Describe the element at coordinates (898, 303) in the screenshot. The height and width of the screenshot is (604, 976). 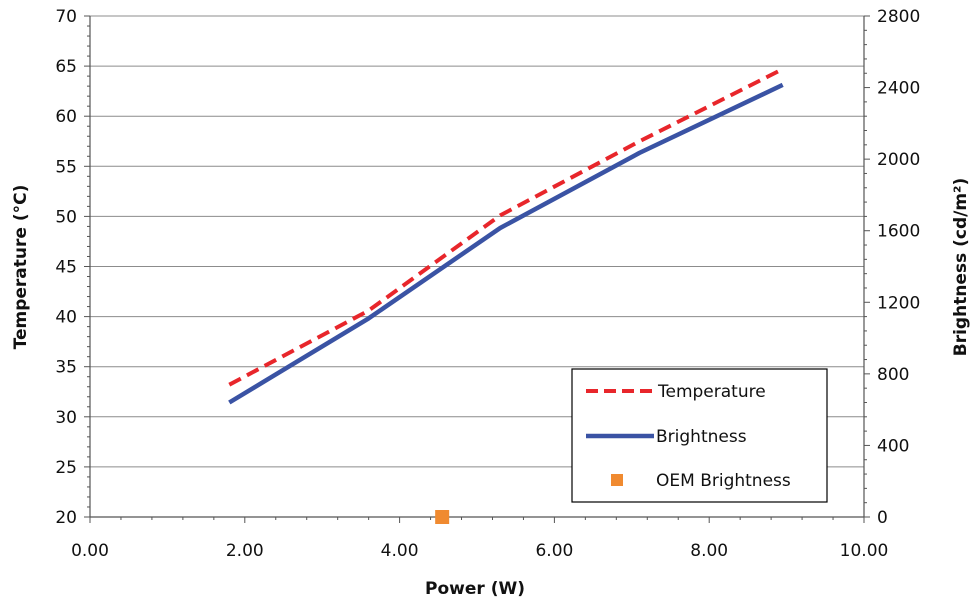
I see `right-tick-label: 1200` at that location.